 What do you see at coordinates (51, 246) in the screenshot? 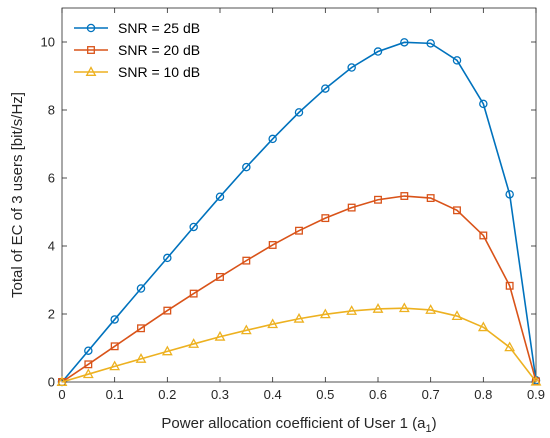
I see `y-tick-label: 4` at bounding box center [51, 246].